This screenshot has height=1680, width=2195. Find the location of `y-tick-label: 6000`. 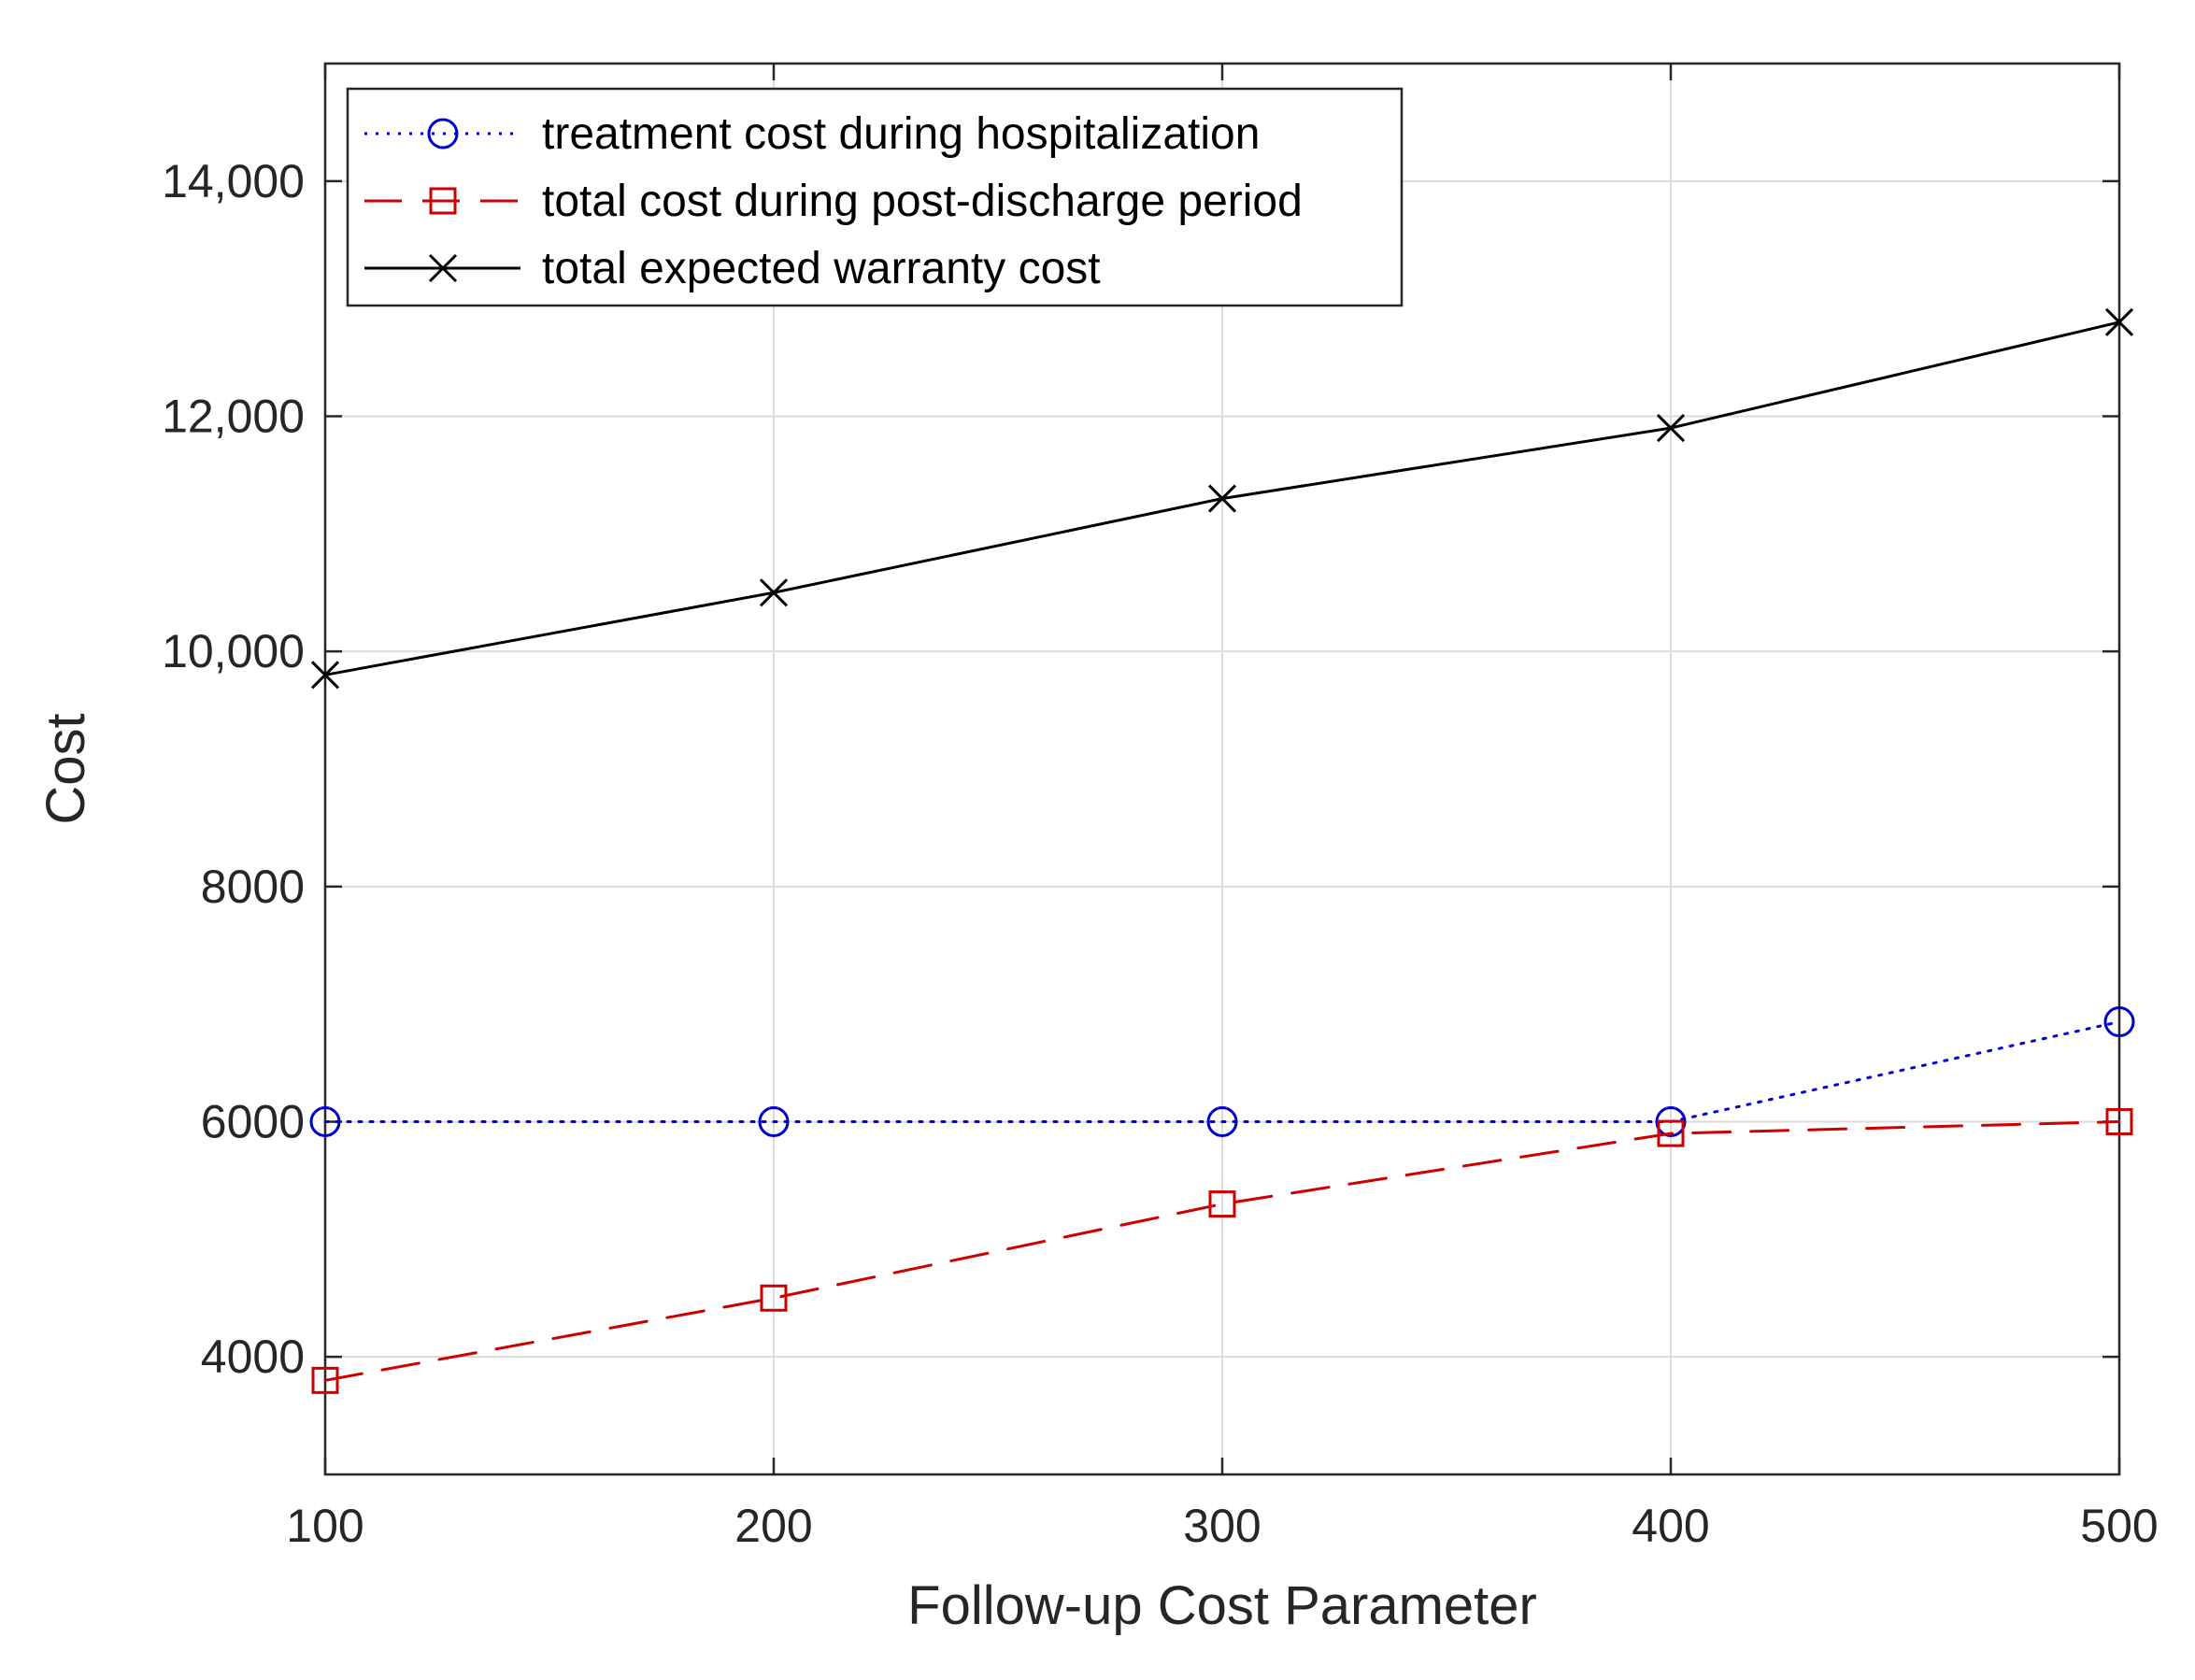

y-tick-label: 6000 is located at coordinates (253, 1122).